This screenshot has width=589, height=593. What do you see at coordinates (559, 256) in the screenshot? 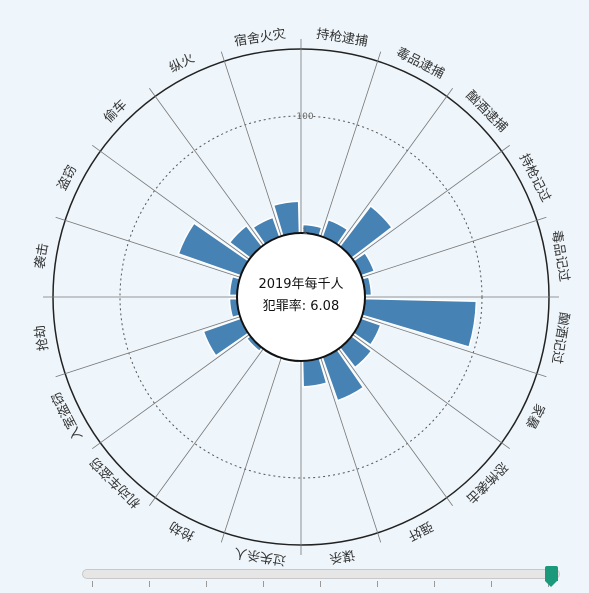
I see `category-label: 毒品记过` at bounding box center [559, 256].